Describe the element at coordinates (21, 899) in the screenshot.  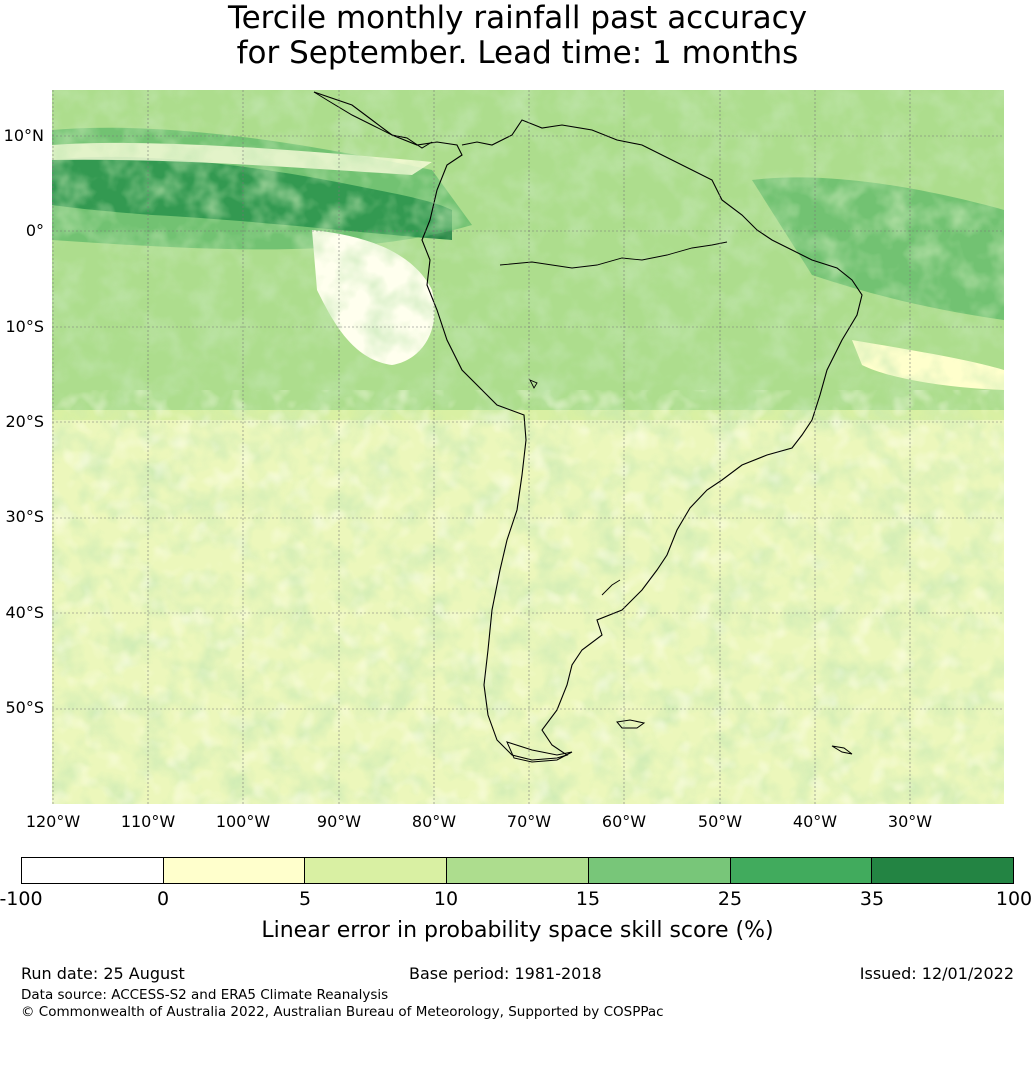
I see `colorbar-tick: -100` at that location.